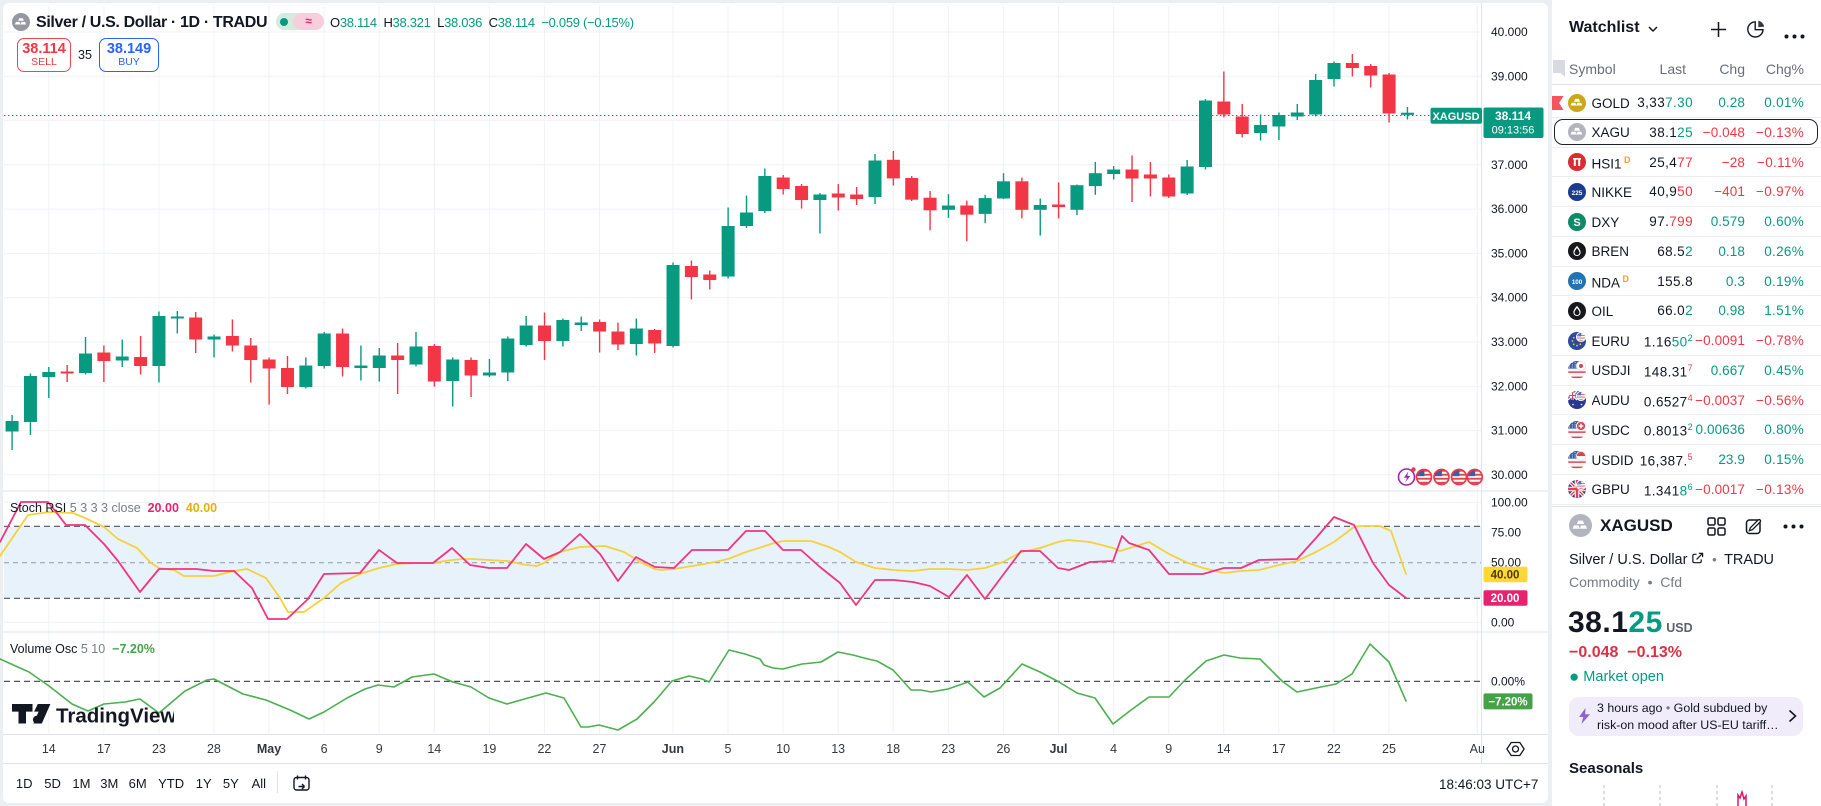 This screenshot has height=806, width=1821. Describe the element at coordinates (1513, 116) in the screenshot. I see `svg-text: 38.114` at that location.